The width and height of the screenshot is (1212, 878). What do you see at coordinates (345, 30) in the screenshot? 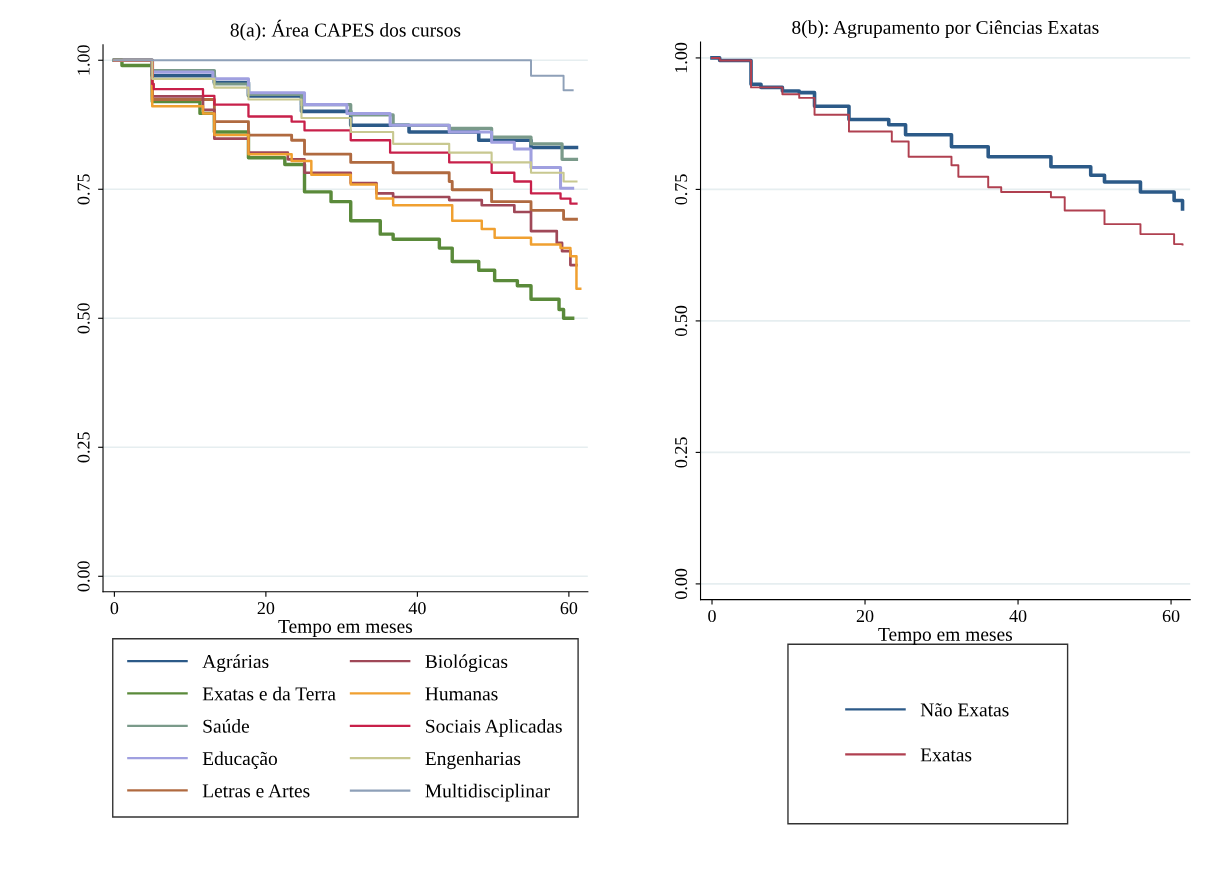
I see `chart-title: 8(a): Área CAPES dos cursos` at bounding box center [345, 30].